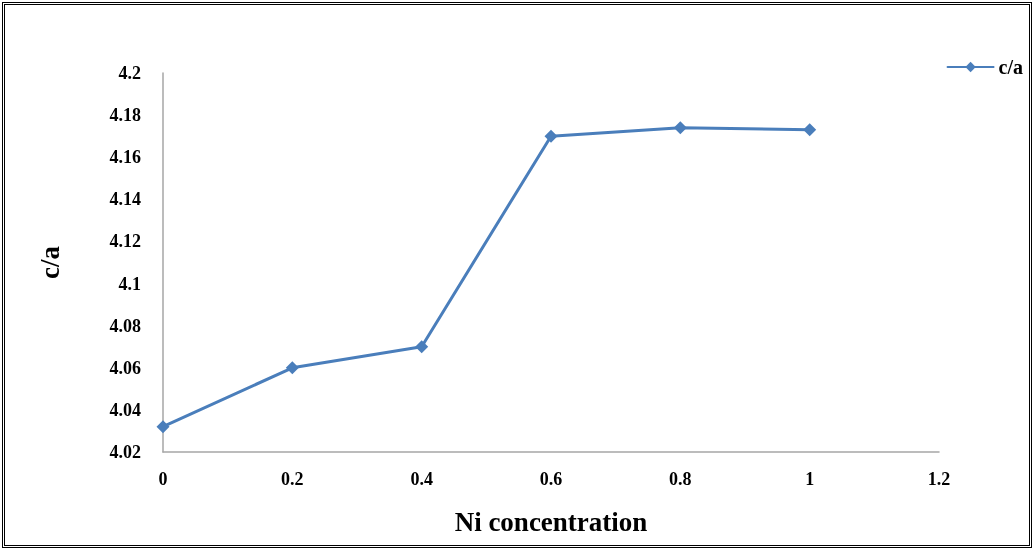 The height and width of the screenshot is (550, 1034). Describe the element at coordinates (421, 479) in the screenshot. I see `x-tick-label: 0.4` at that location.